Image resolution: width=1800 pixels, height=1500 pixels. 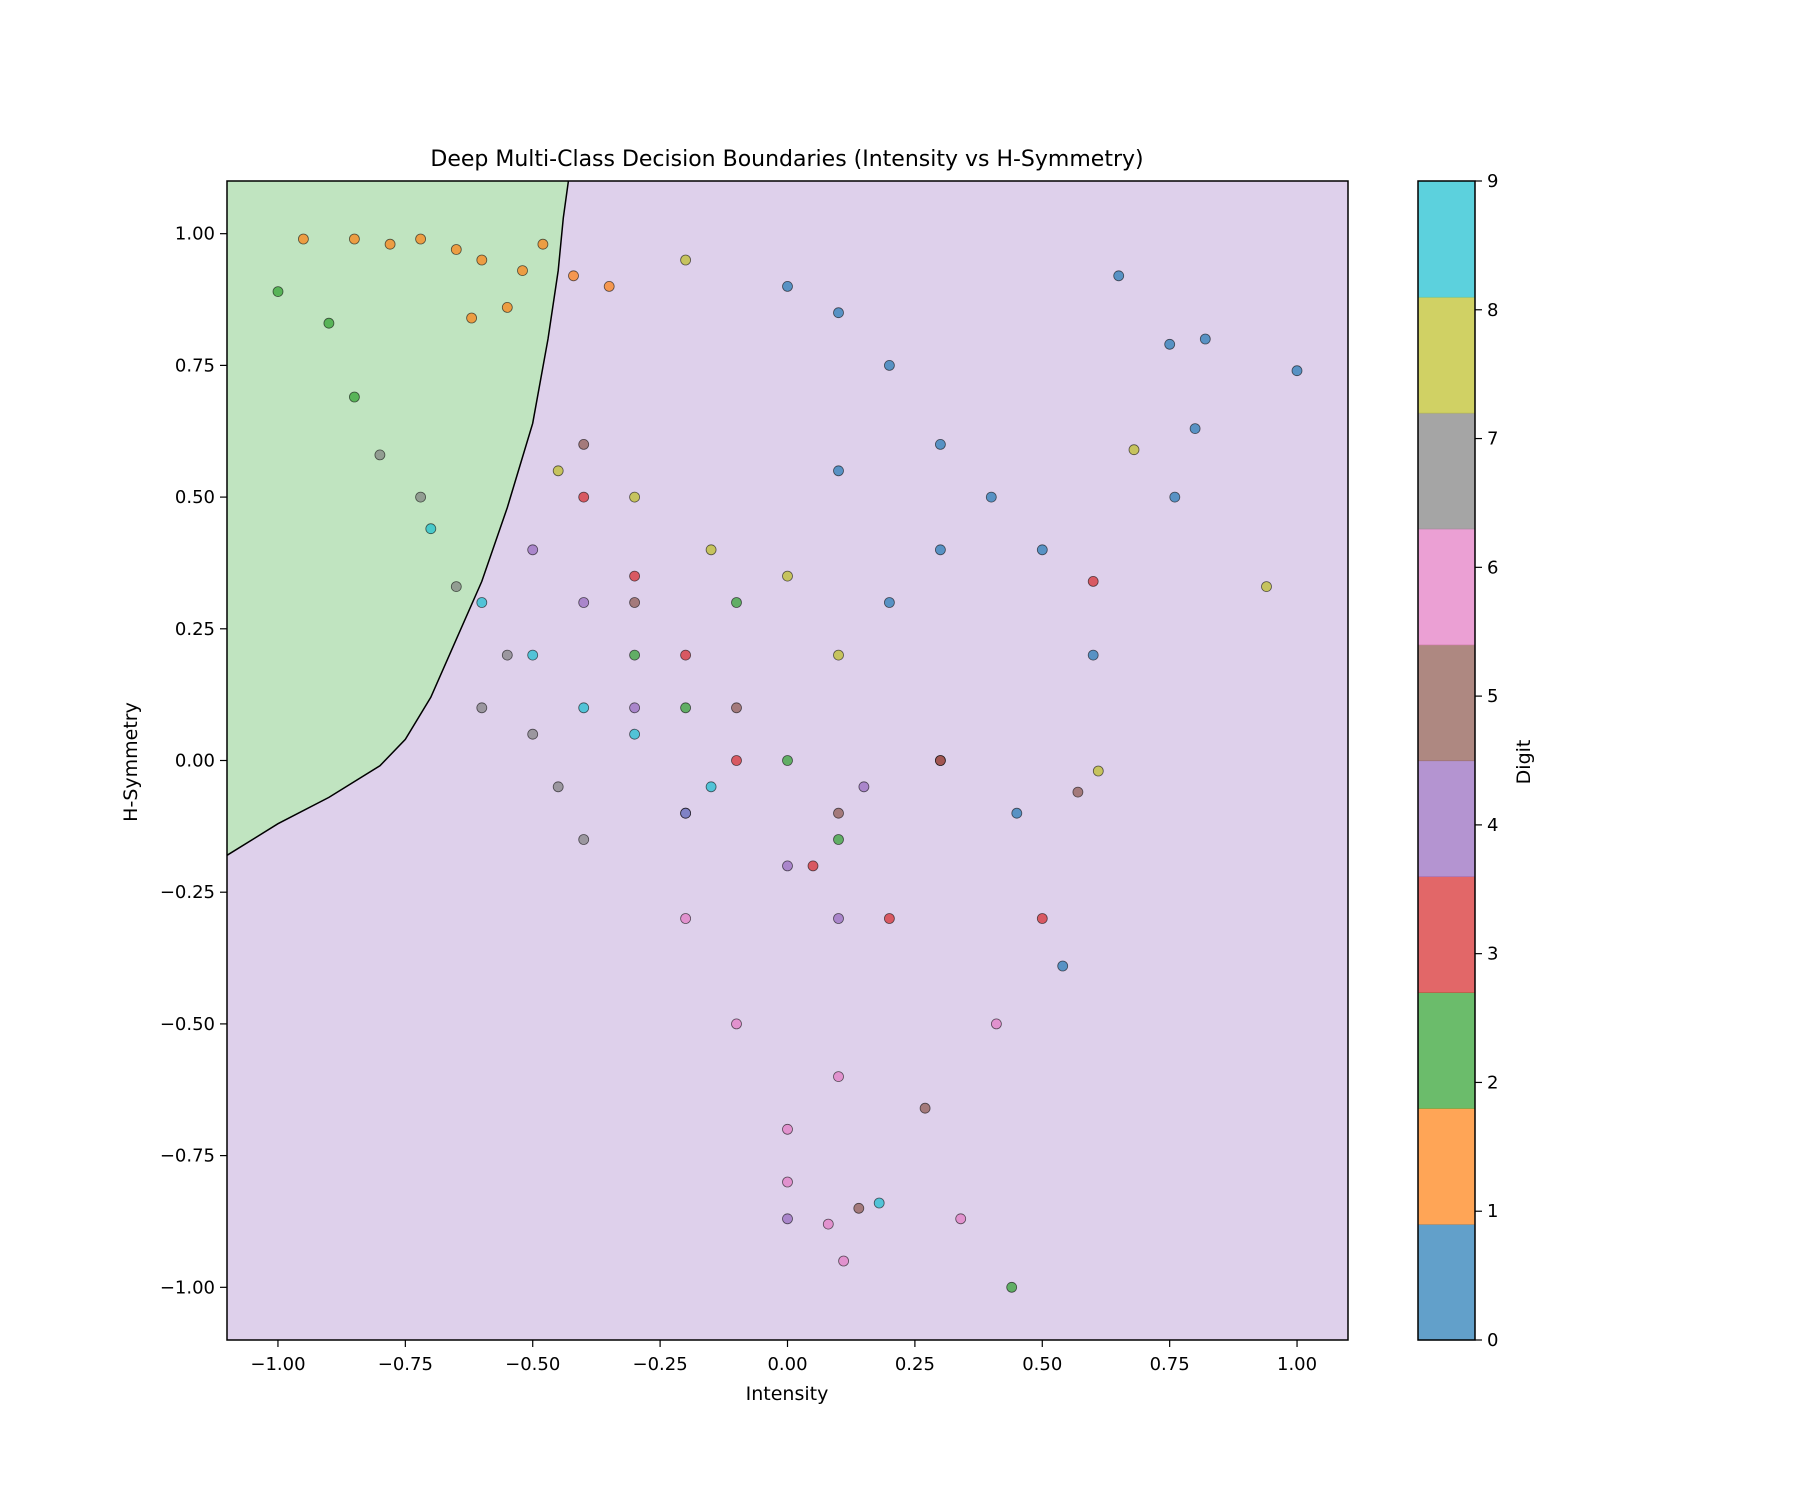 What do you see at coordinates (915, 1364) in the screenshot?
I see `x-tick-label: 0.25` at bounding box center [915, 1364].